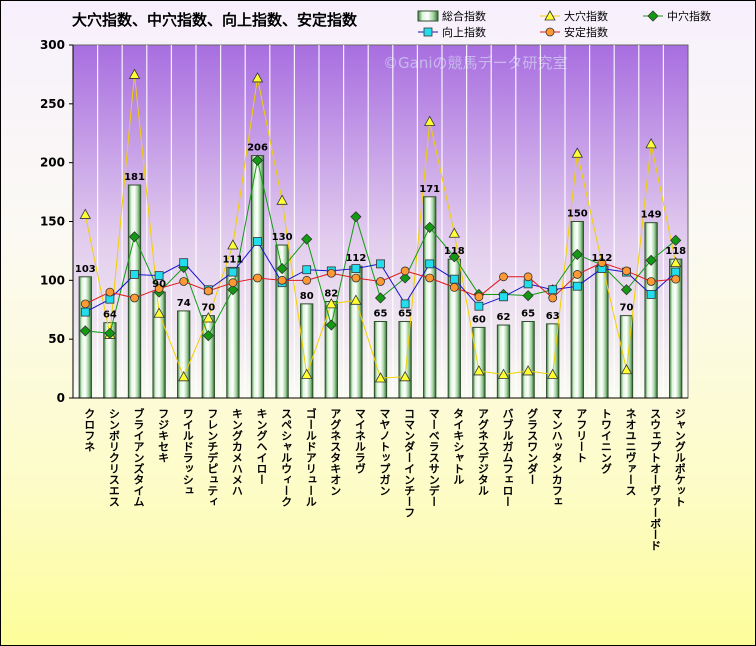 This screenshot has width=756, height=646. Describe the element at coordinates (504, 317) in the screenshot. I see `data-label: 62` at that location.